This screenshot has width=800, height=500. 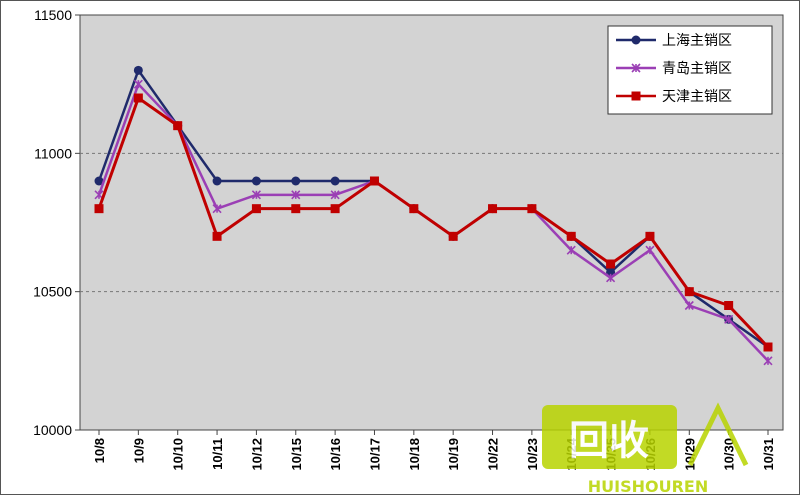 I want to click on legend-label: 青岛主销区, so click(x=697, y=69).